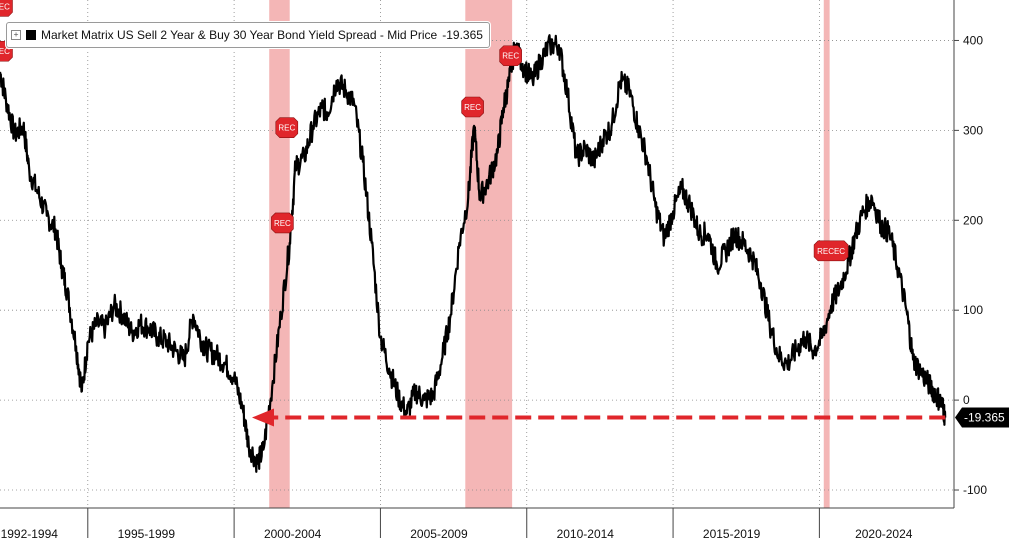 This screenshot has width=1009, height=541. I want to click on last-value-label: -19.365, so click(984, 418).